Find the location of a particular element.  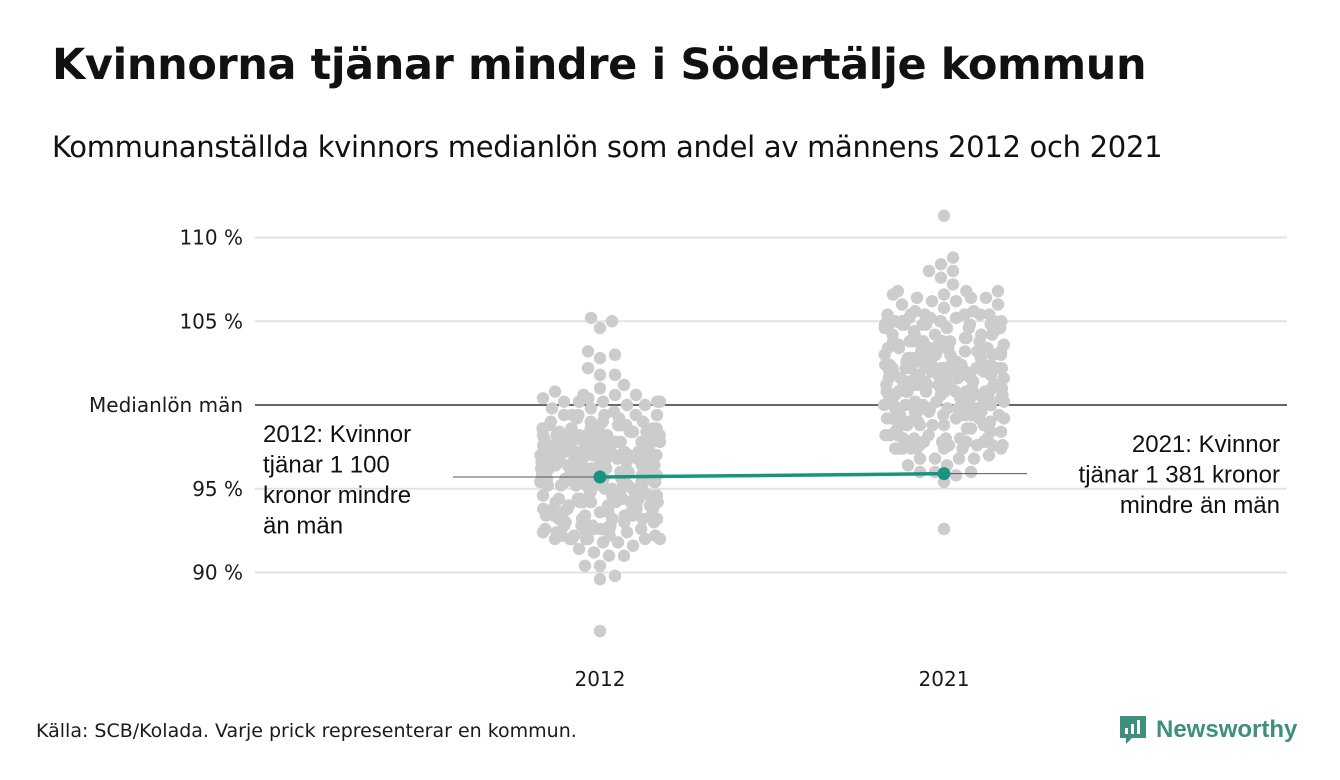

annotation-2021-line: tjänar 1 381 kronor is located at coordinates (1179, 475).